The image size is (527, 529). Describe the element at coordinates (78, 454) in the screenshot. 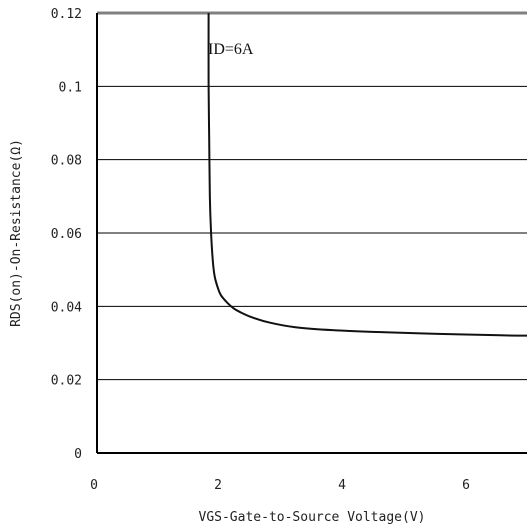

I see `y-tick-label: 0` at that location.